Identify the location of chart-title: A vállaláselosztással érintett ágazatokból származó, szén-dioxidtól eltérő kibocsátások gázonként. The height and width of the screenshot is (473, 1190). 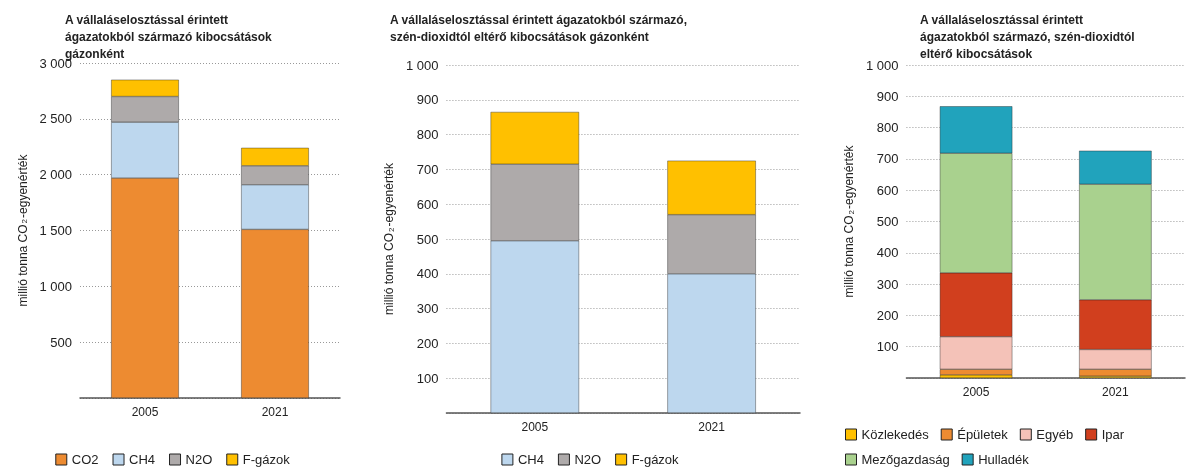
(540, 28).